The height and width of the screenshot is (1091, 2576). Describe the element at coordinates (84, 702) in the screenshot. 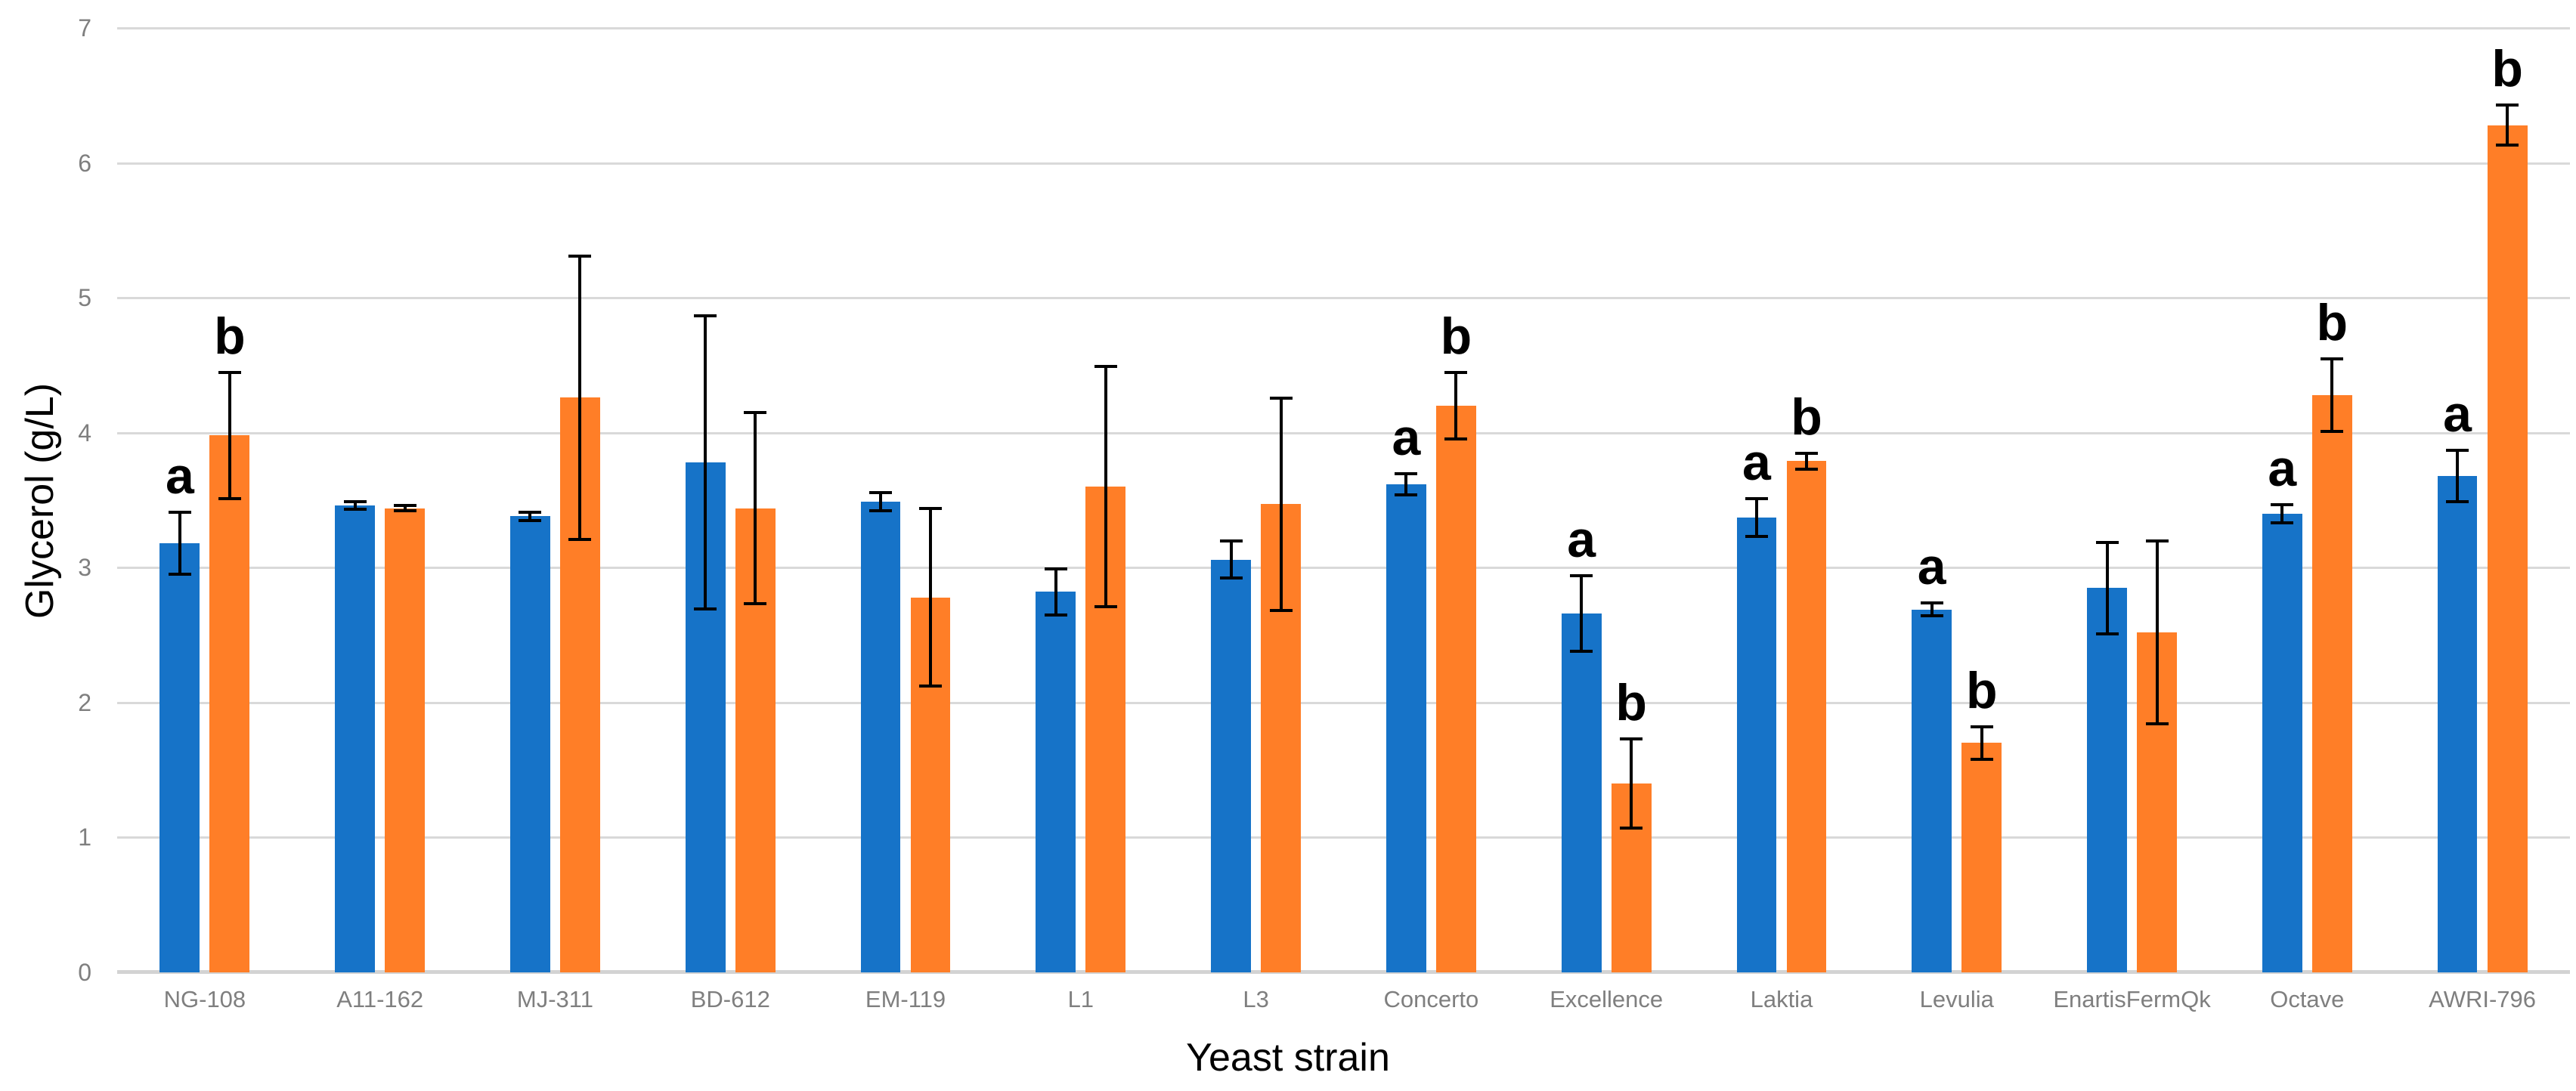

I see `y-tick-label: 2` at that location.